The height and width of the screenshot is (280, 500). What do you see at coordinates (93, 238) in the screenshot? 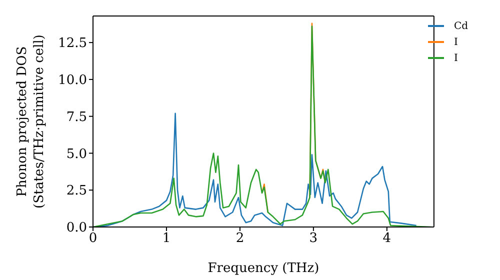
I see `x-tick-label: 0` at bounding box center [93, 238].